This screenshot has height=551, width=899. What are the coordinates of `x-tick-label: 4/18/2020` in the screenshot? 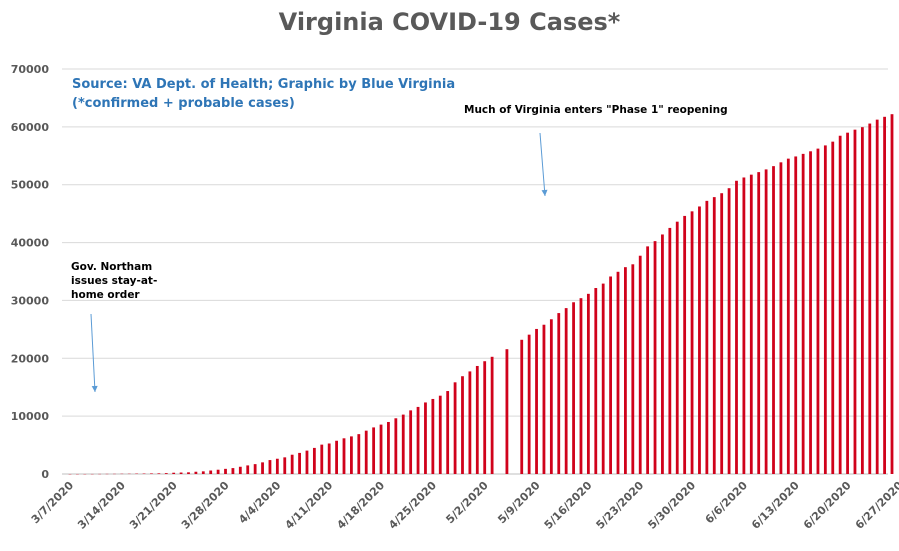 It's located at (360, 505).